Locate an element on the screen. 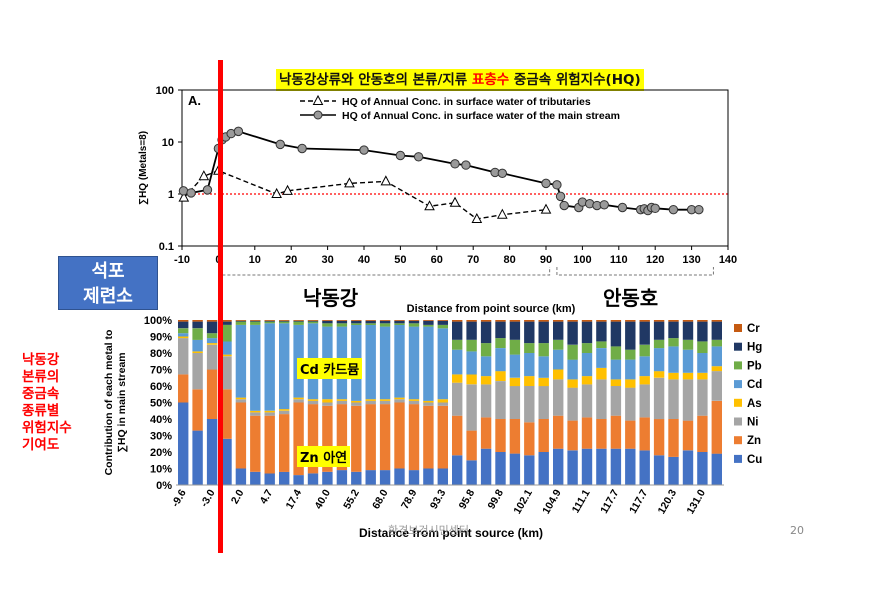  legend-swatch-cu is located at coordinates (738, 458).